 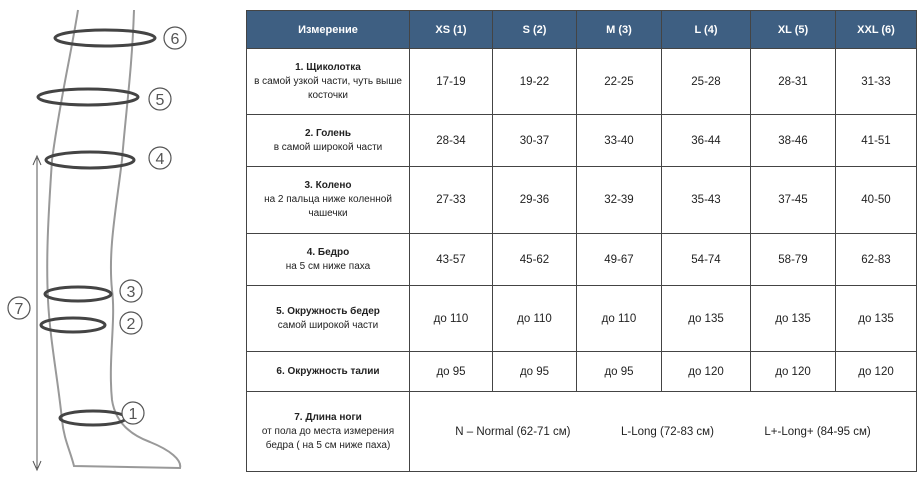 I want to click on size-value: 43-57, so click(x=451, y=259).